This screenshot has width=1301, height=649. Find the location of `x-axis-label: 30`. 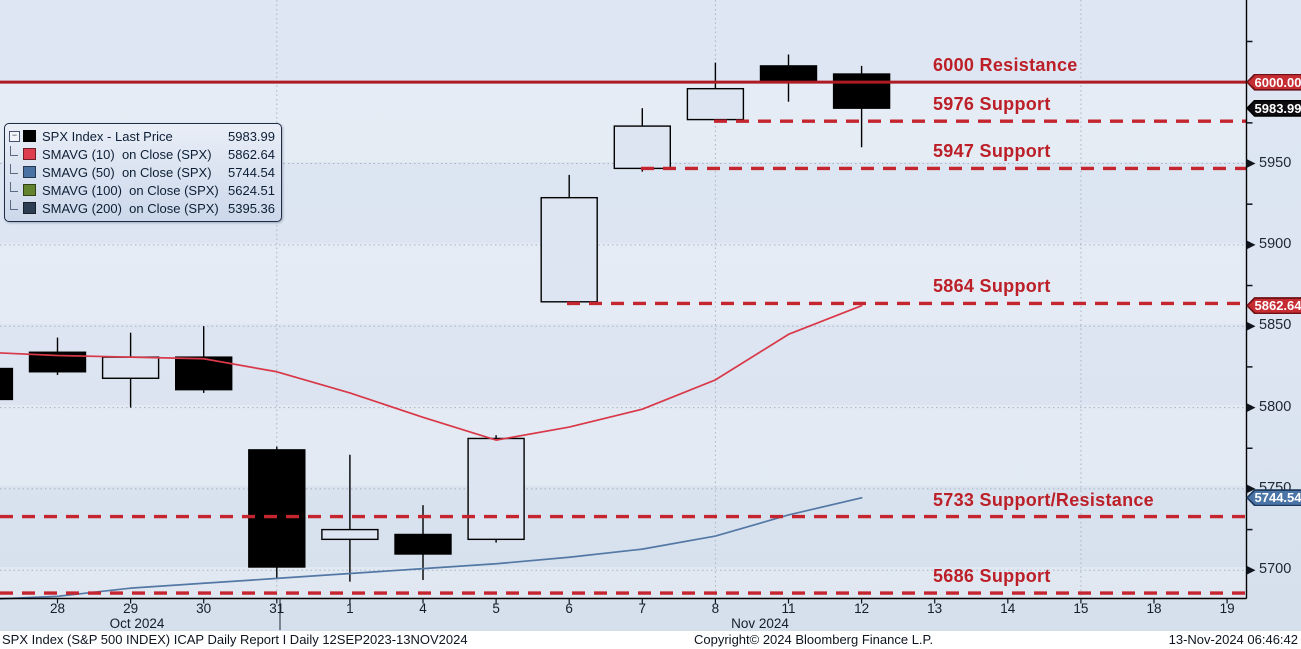

x-axis-label: 30 is located at coordinates (204, 608).